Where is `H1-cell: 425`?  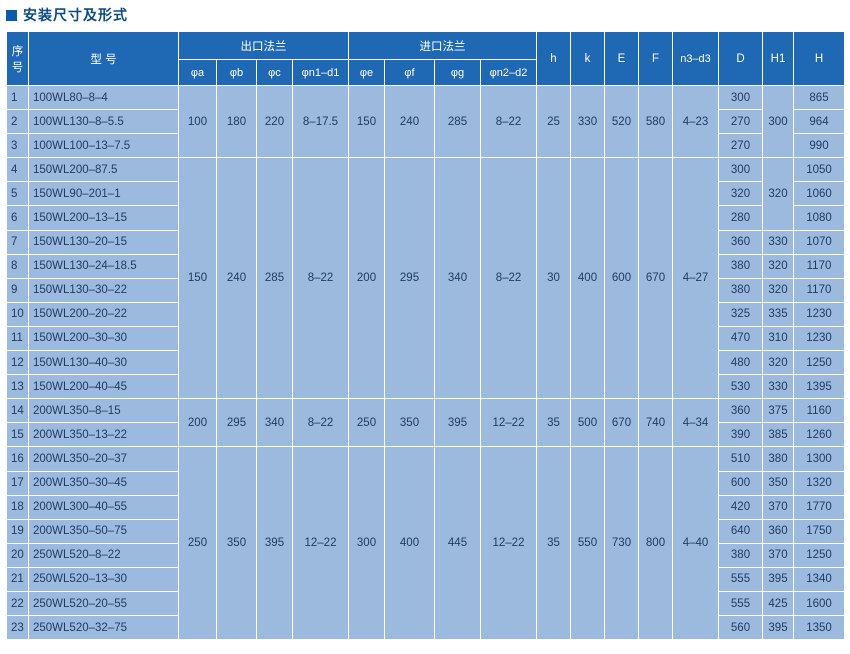
H1-cell: 425 is located at coordinates (778, 603).